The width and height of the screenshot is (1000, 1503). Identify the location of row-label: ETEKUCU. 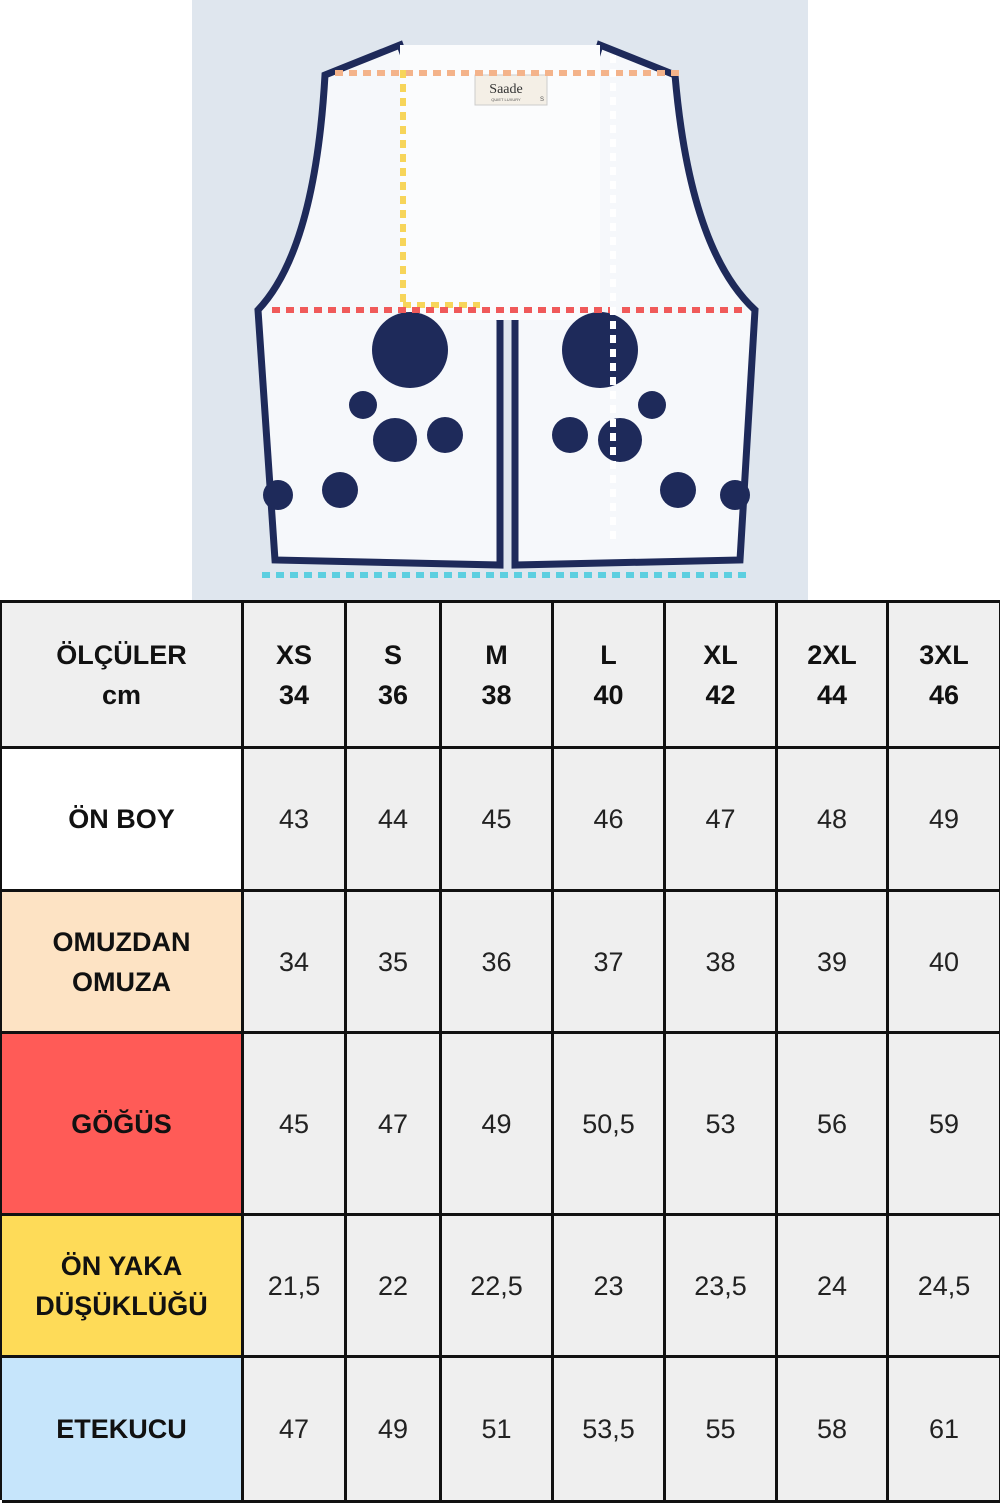
(123, 1430).